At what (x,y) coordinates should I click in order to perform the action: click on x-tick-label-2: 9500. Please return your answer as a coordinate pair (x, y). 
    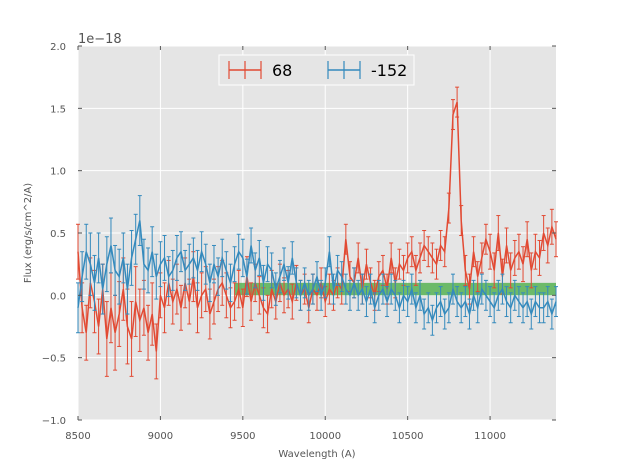
    Looking at the image, I should click on (242, 436).